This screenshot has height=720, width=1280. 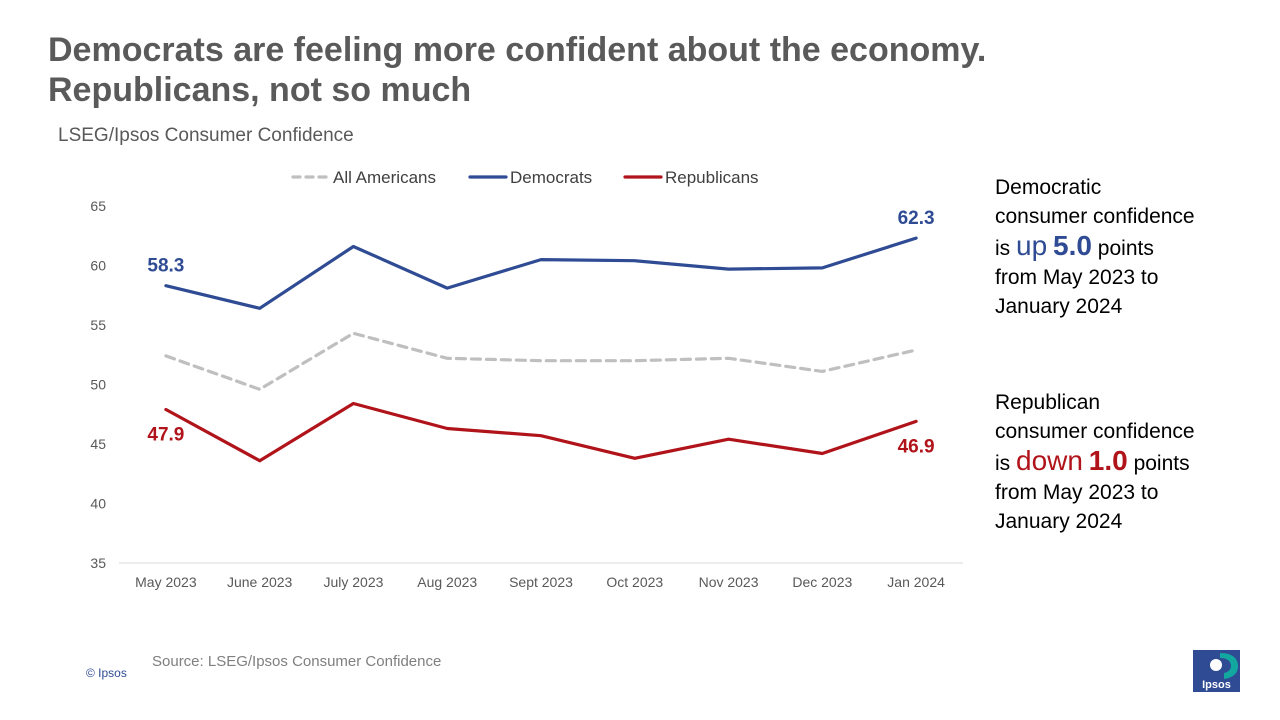 I want to click on legend-label-all-americans: All Americans, so click(x=384, y=177).